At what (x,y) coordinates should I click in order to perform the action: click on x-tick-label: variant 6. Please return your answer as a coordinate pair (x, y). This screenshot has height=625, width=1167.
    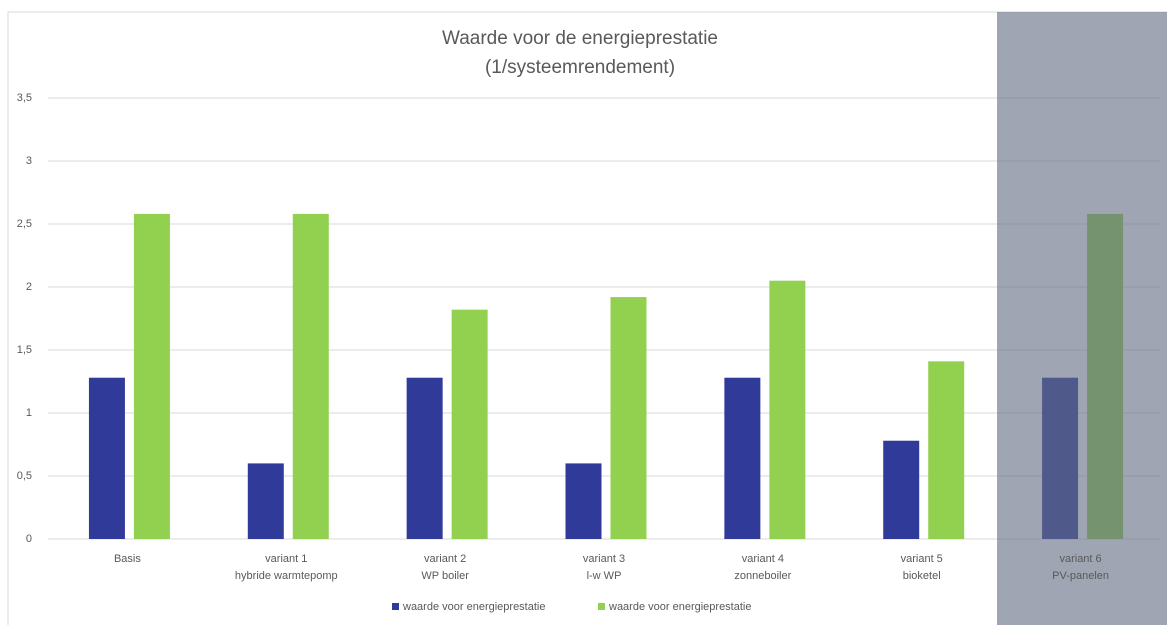
    Looking at the image, I should click on (1080, 559).